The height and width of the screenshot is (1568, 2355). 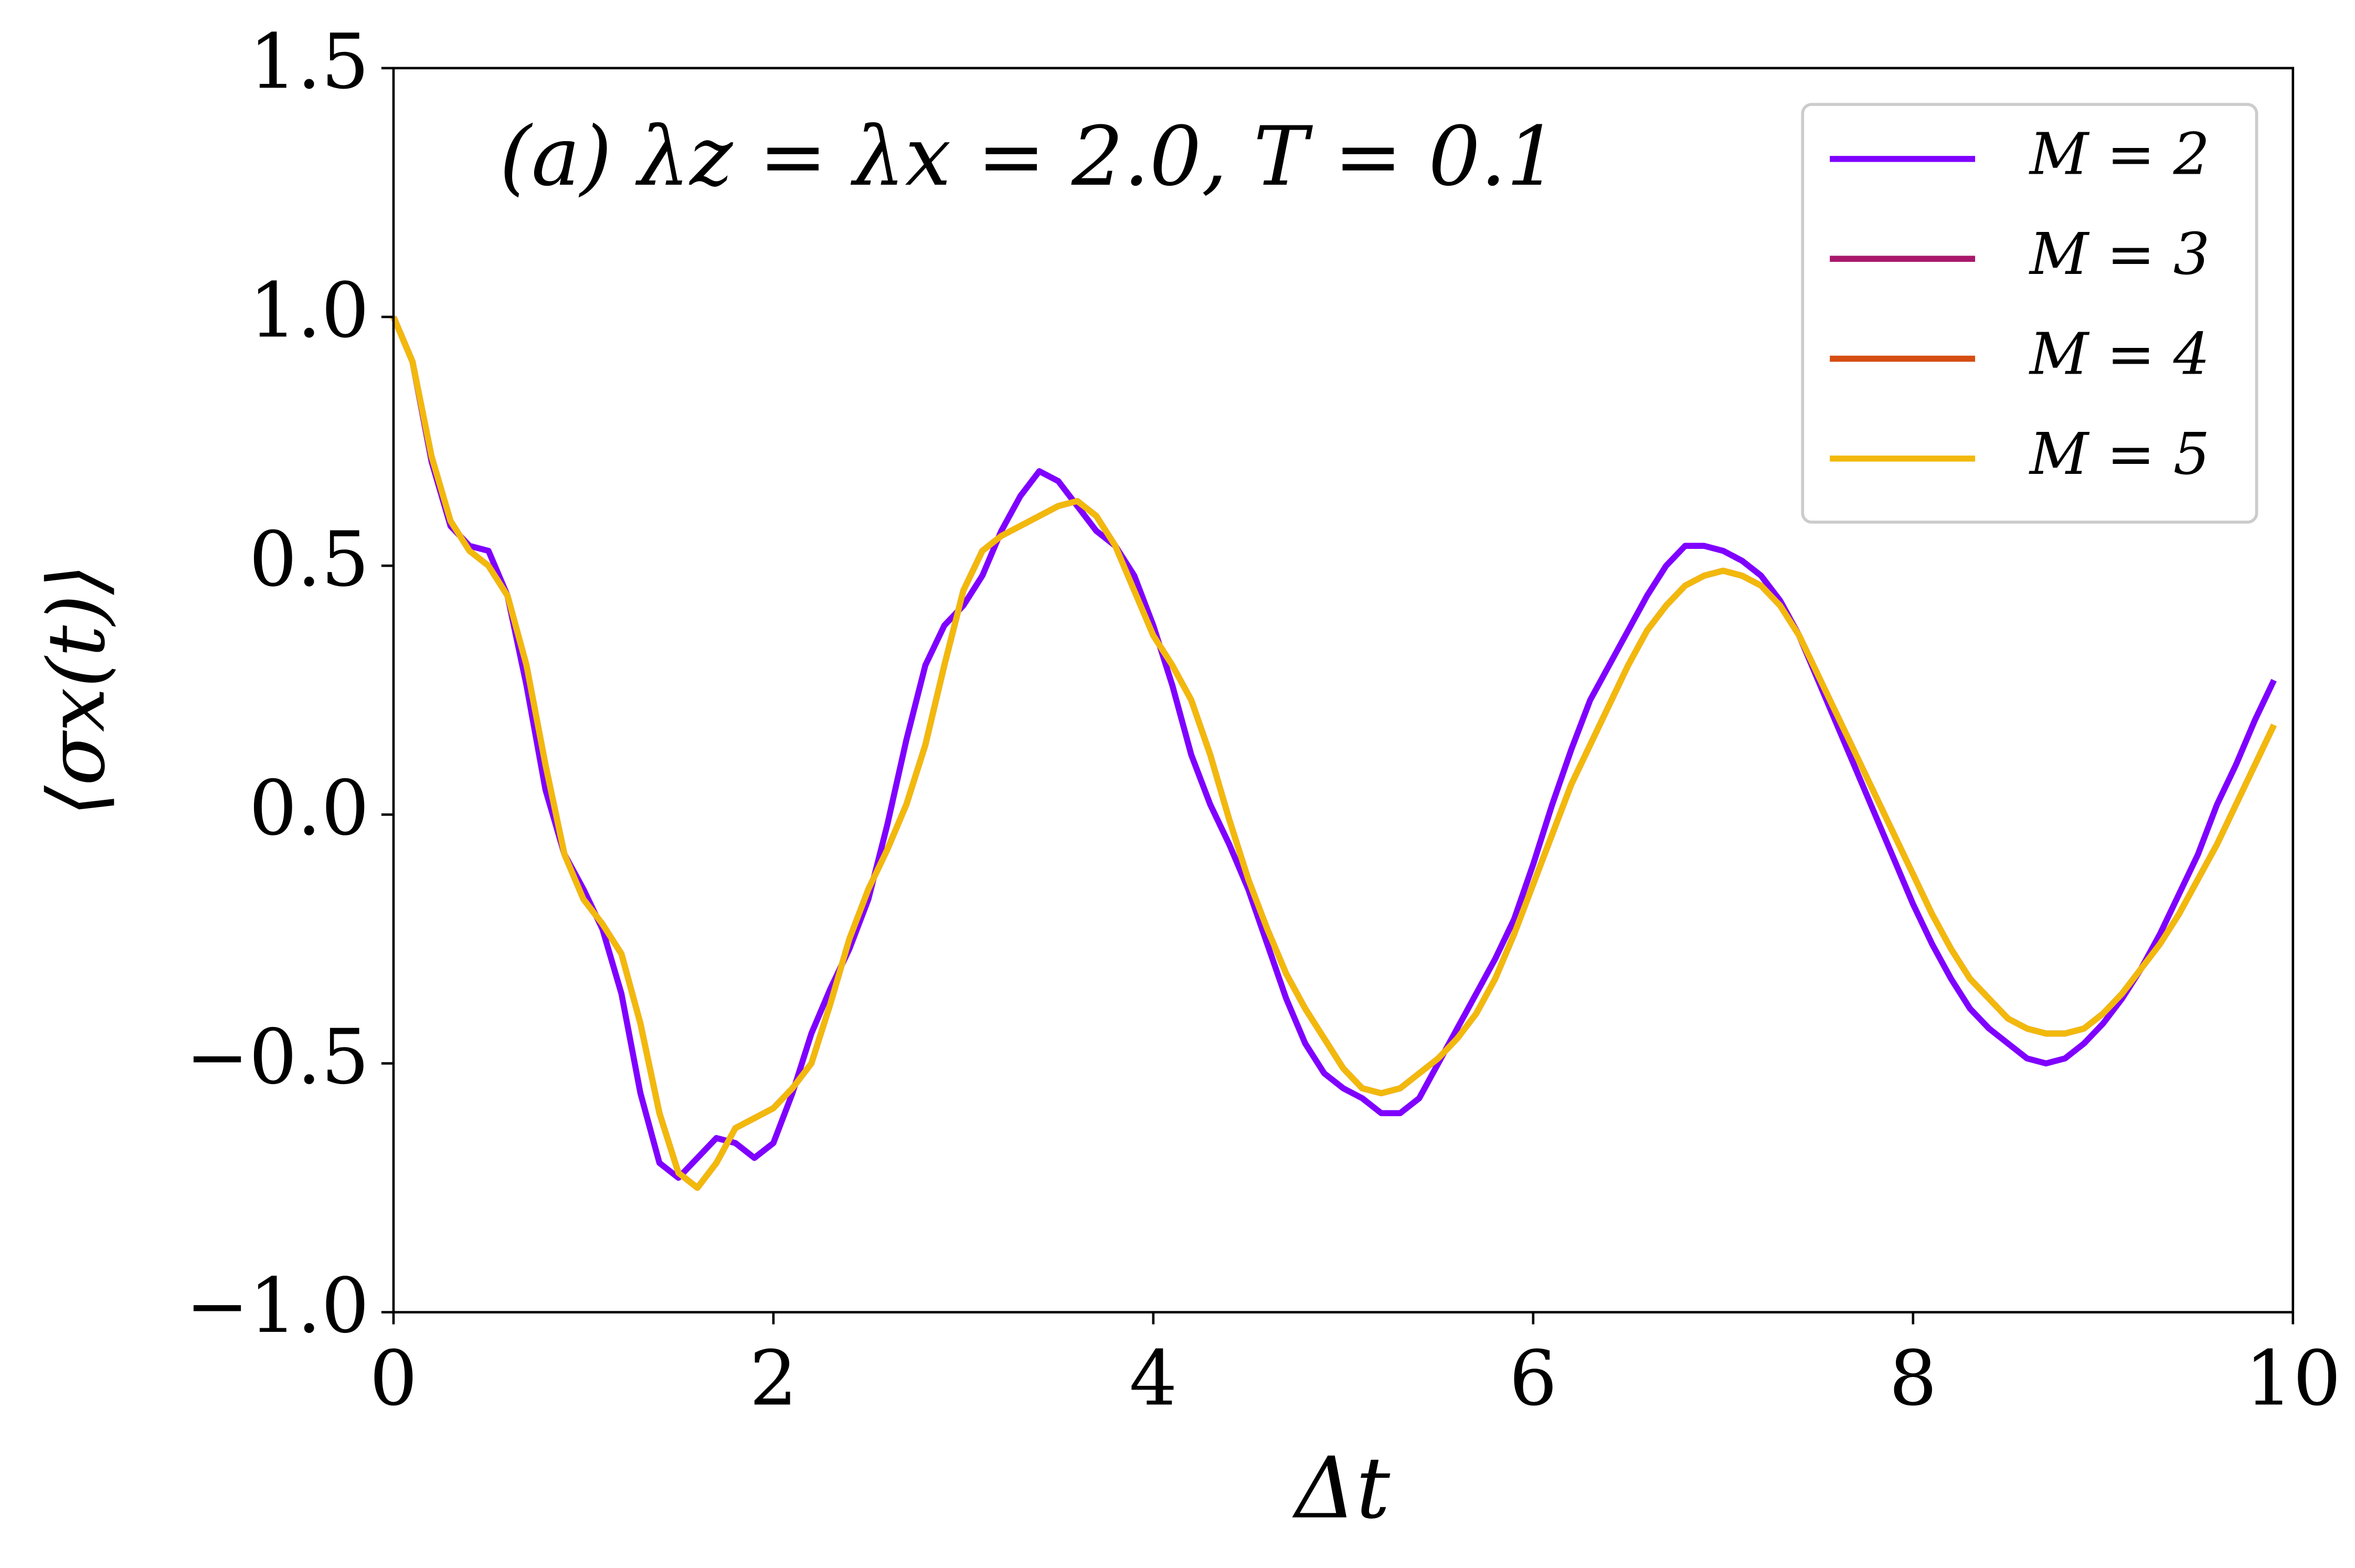 What do you see at coordinates (2030, 313) in the screenshot?
I see `legend-box` at bounding box center [2030, 313].